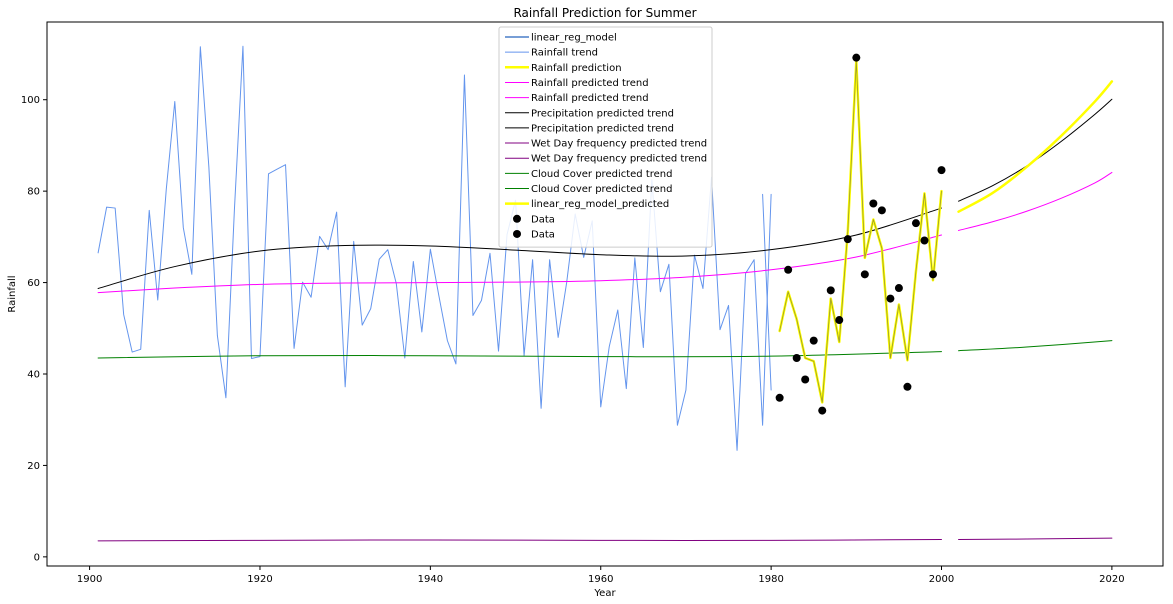 Image resolution: width=1173 pixels, height=604 pixels. Describe the element at coordinates (33, 283) in the screenshot. I see `y-tick-label: 60` at that location.